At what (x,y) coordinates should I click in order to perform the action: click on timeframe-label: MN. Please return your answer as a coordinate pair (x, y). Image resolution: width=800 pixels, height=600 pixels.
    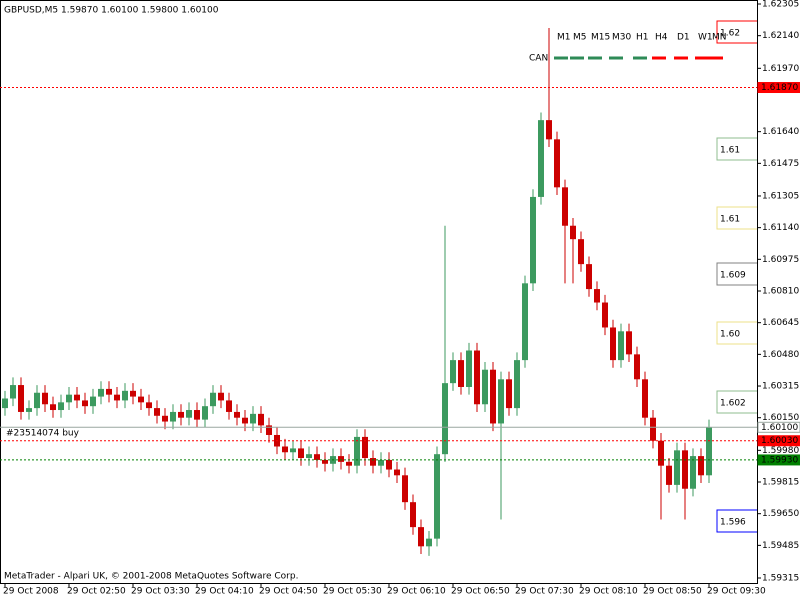
    Looking at the image, I should click on (719, 38).